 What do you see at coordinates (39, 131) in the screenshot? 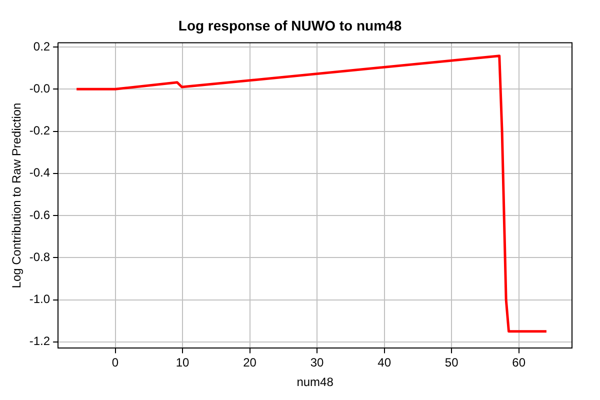
I see `y-tick-label: -0.2` at bounding box center [39, 131].